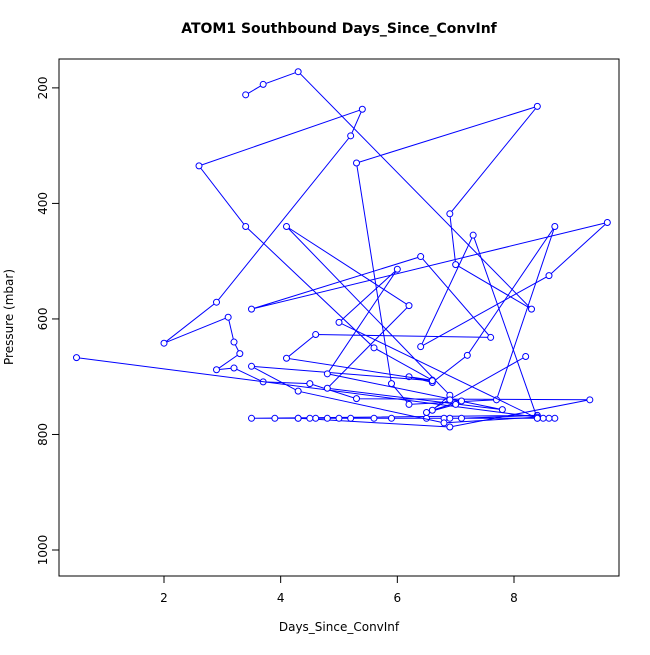  I want to click on y-tick-label: 600, so click(43, 318).